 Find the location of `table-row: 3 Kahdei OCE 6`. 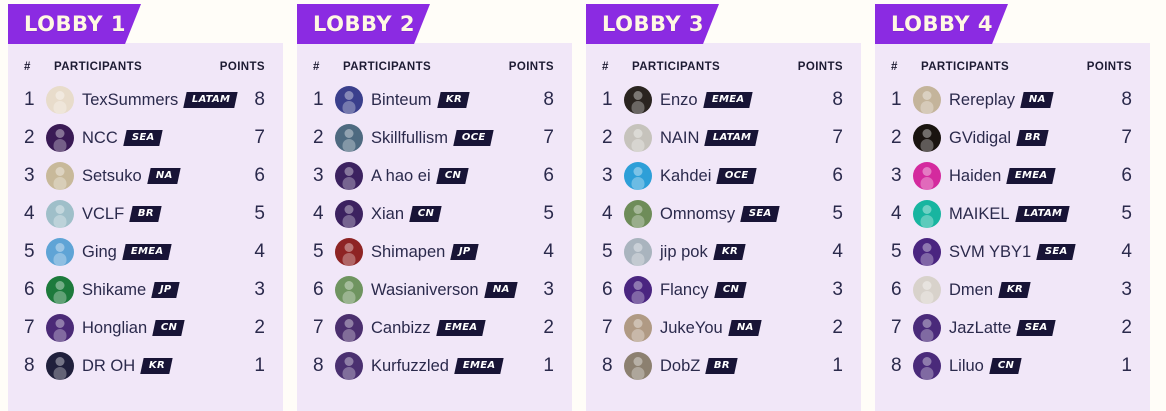

table-row: 3 Kahdei OCE 6 is located at coordinates (723, 176).